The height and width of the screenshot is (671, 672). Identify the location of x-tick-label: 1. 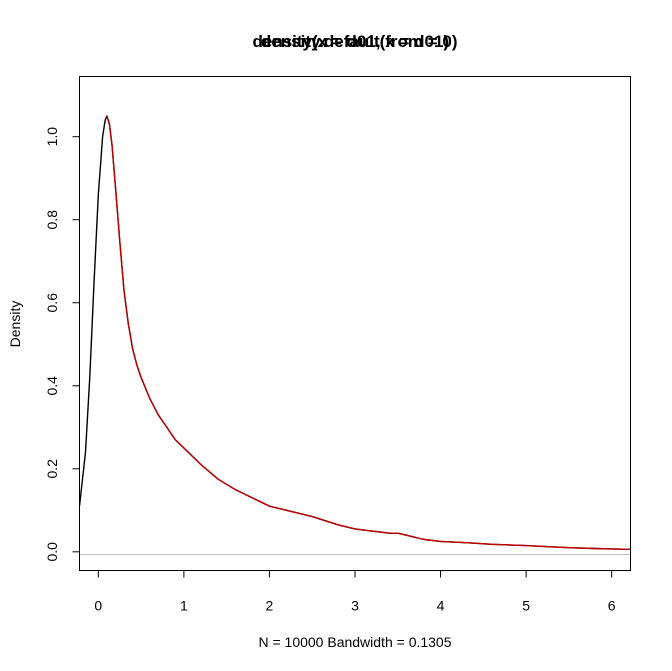
(184, 606).